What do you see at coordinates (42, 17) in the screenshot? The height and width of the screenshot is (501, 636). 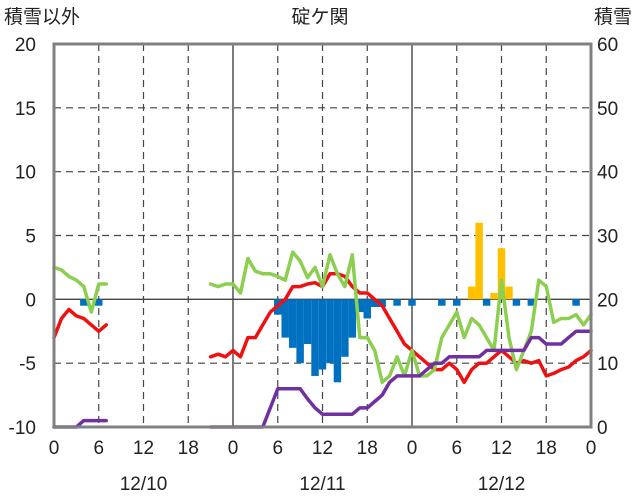 I see `left-axis-title: 積雪以外` at bounding box center [42, 17].